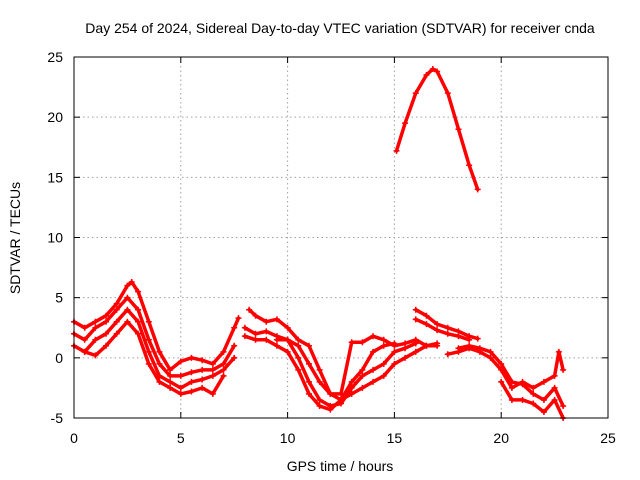 The image size is (640, 480). I want to click on y-tick-label: 0, so click(59, 358).